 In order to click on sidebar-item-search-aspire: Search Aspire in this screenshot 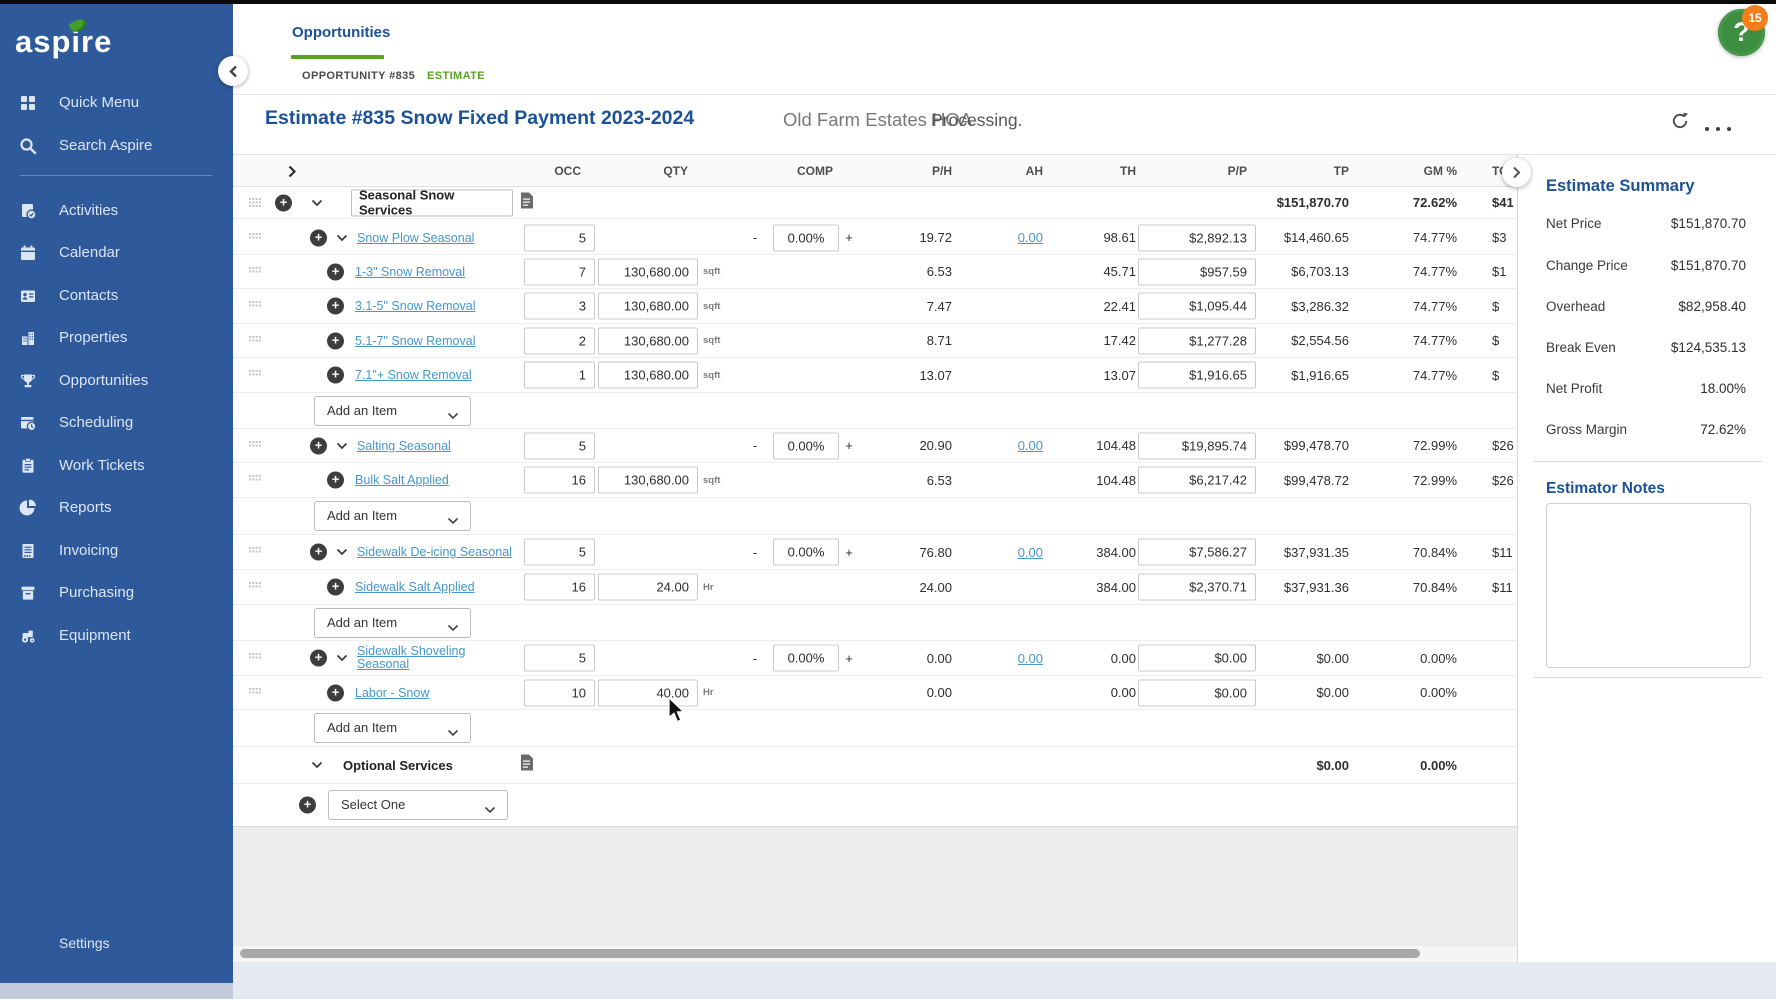, I will do `click(116, 146)`.